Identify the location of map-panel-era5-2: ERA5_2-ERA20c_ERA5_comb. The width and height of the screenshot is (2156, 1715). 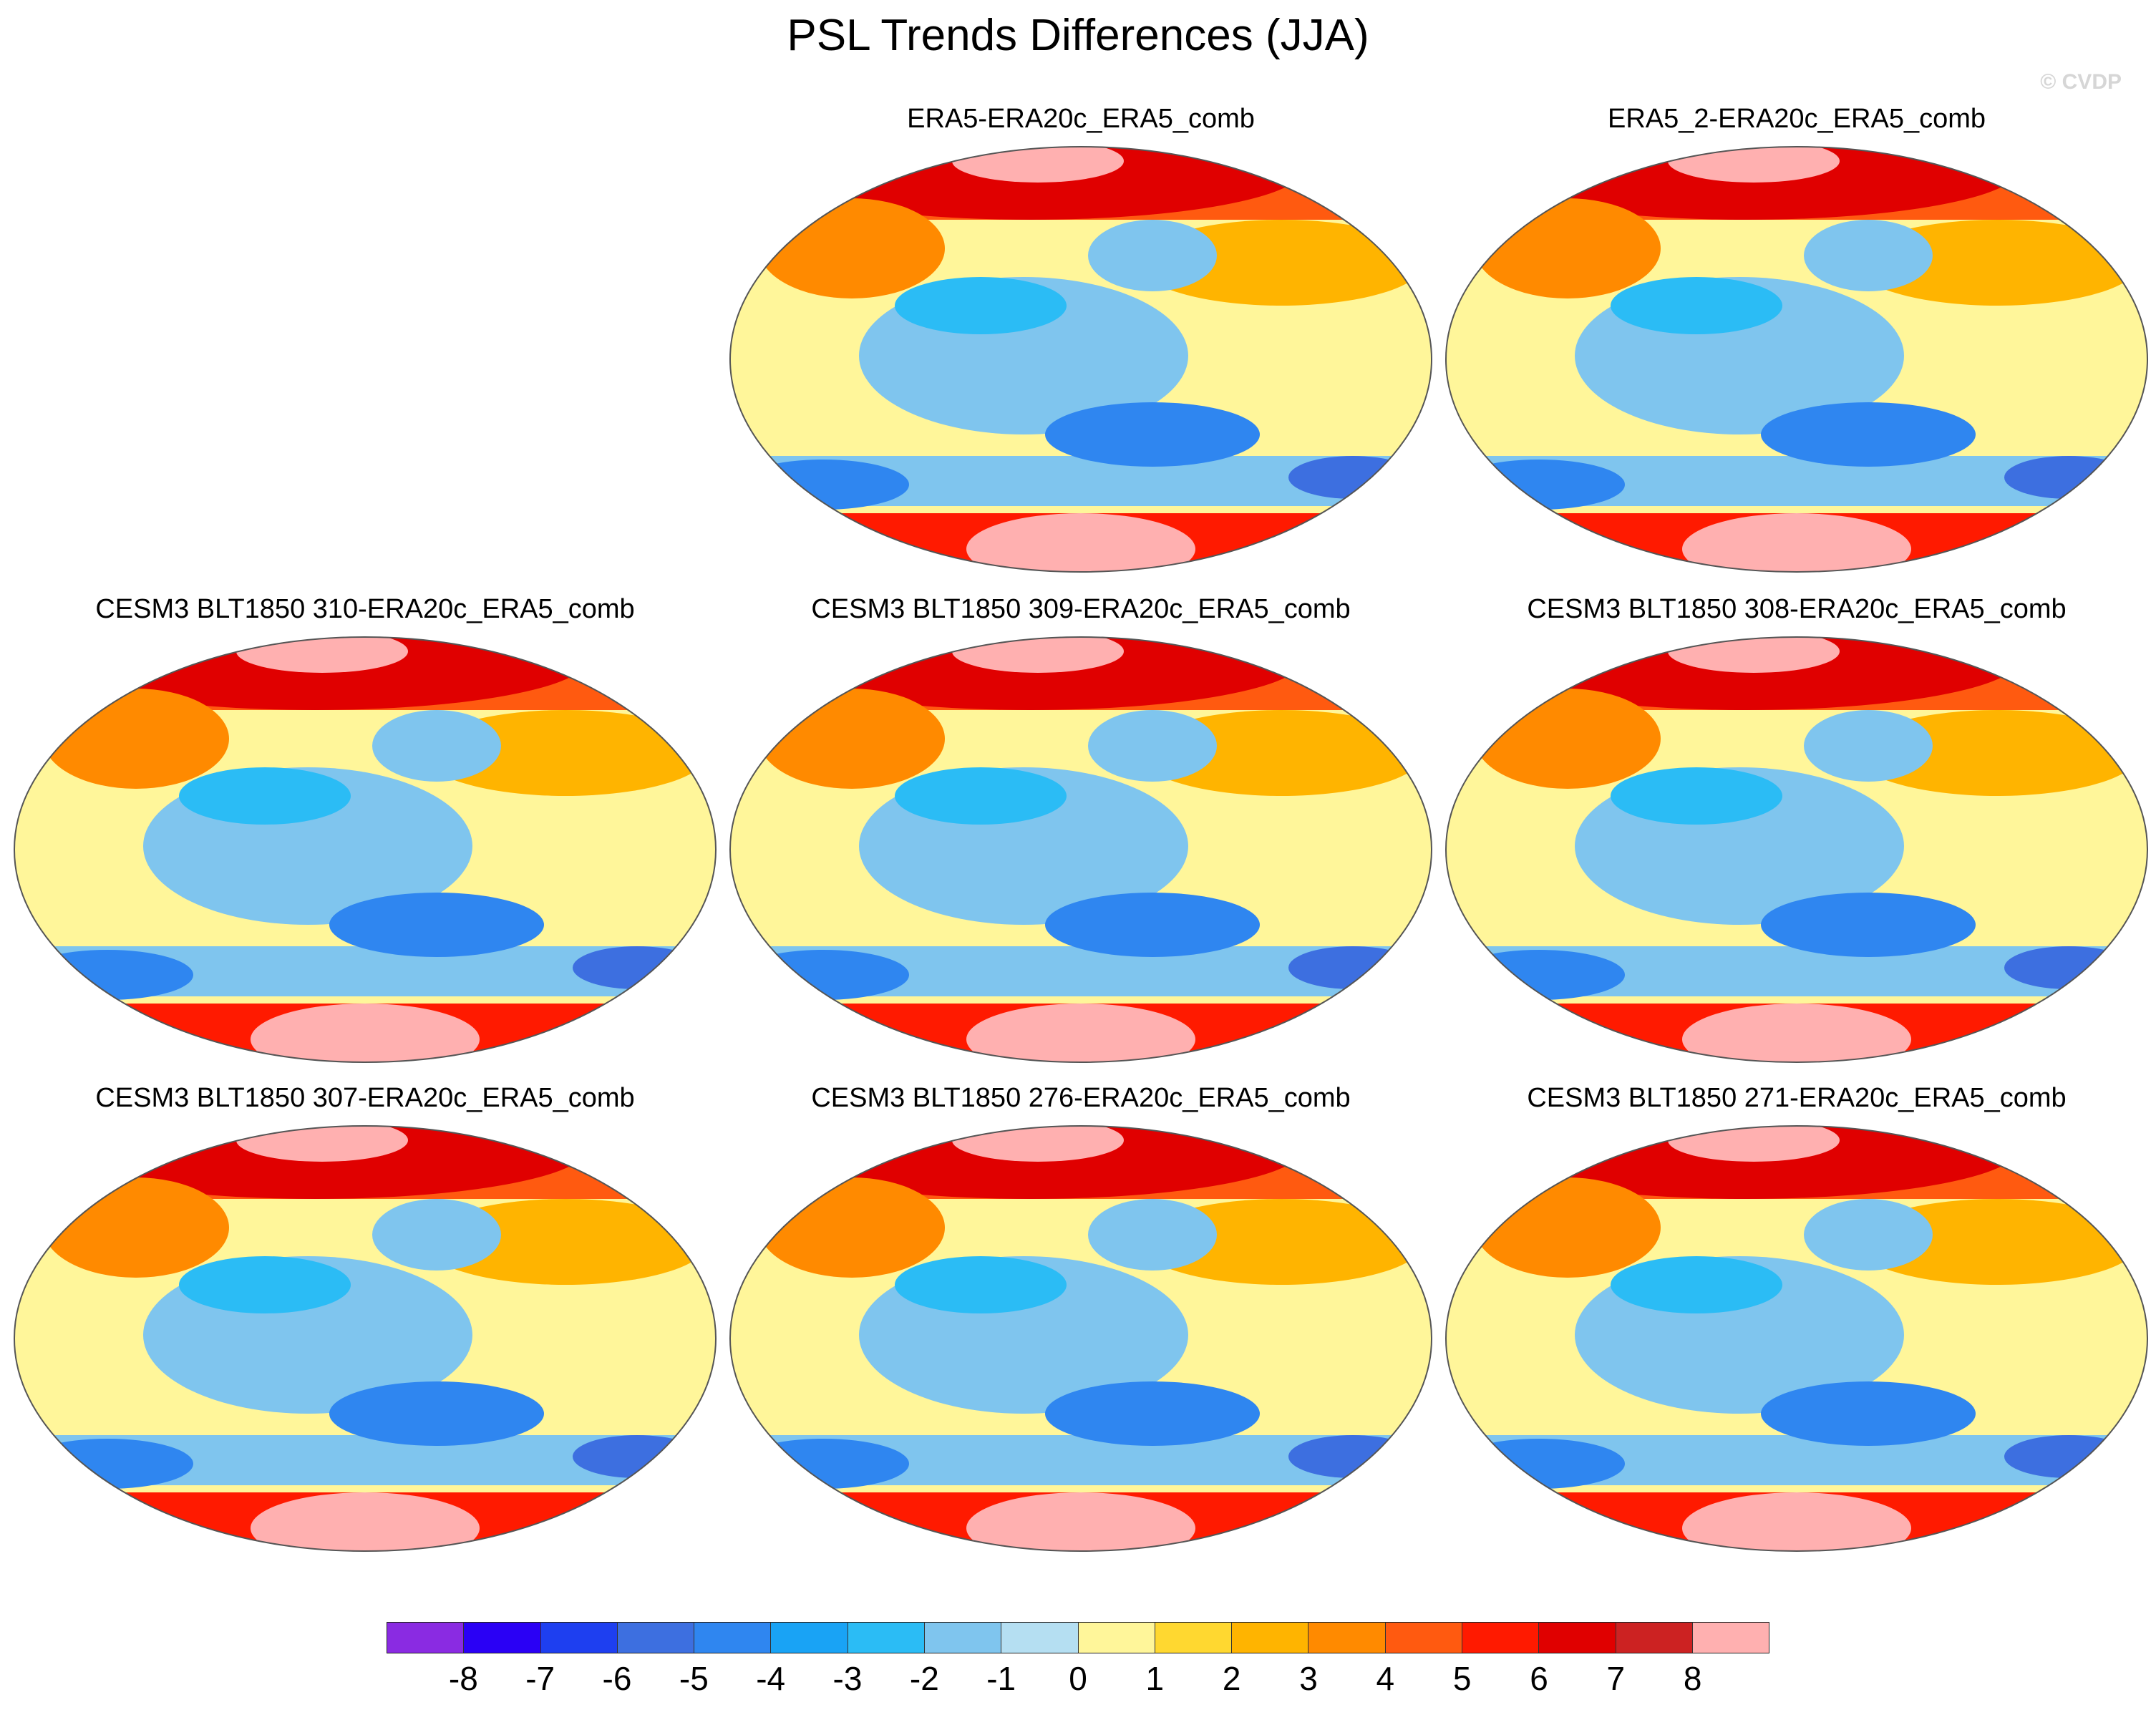
(1797, 347).